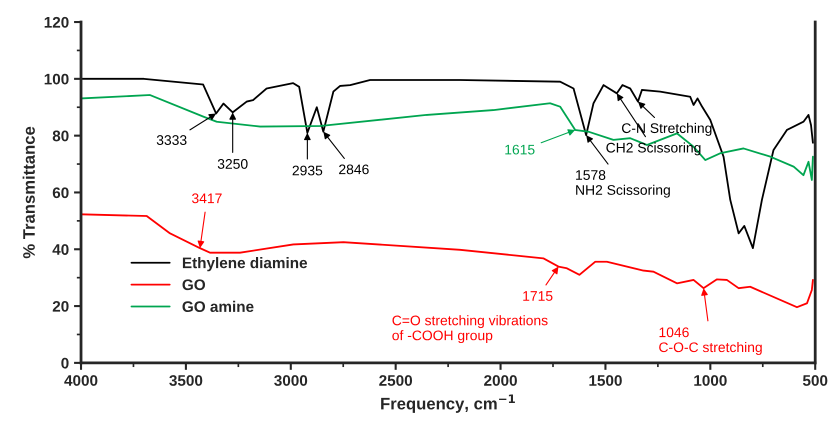  I want to click on annotation: 1578 NH2 Scissoring, so click(623, 184).